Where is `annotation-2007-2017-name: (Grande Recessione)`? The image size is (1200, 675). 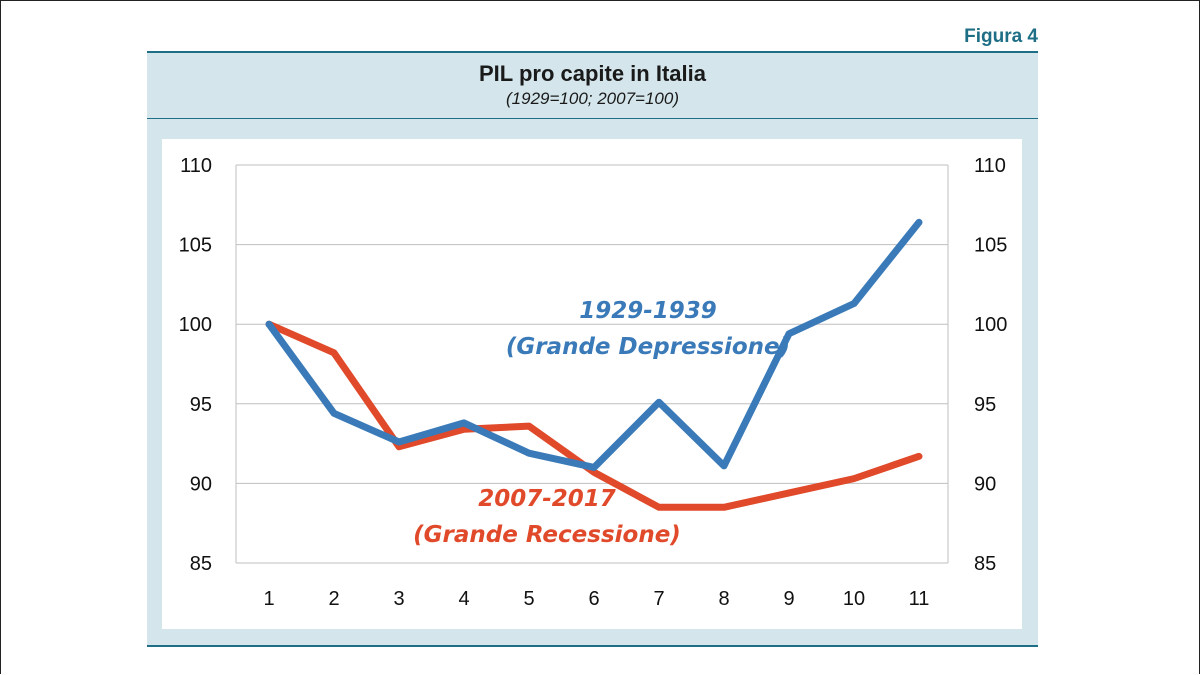 annotation-2007-2017-name: (Grande Recessione) is located at coordinates (547, 535).